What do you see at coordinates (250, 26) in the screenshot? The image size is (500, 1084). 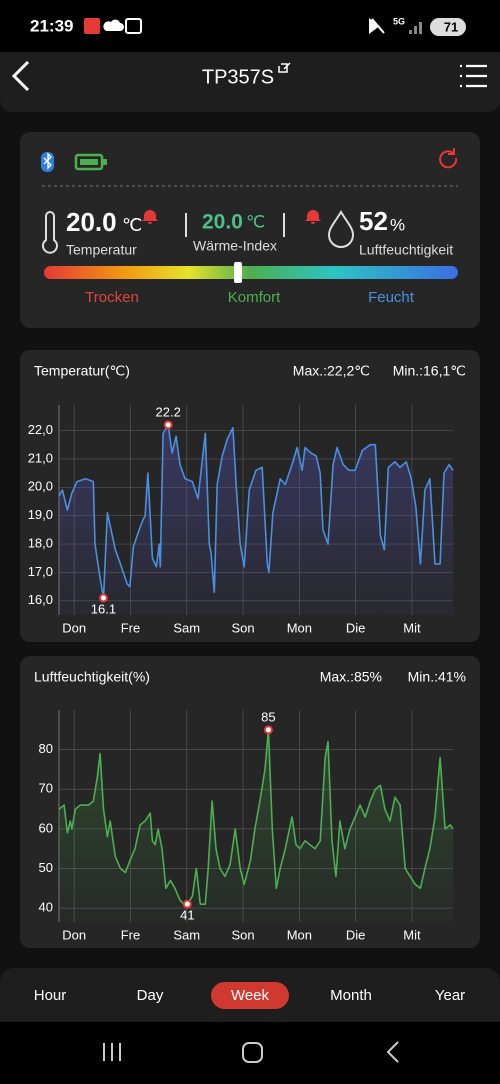 I see `status-bar` at bounding box center [250, 26].